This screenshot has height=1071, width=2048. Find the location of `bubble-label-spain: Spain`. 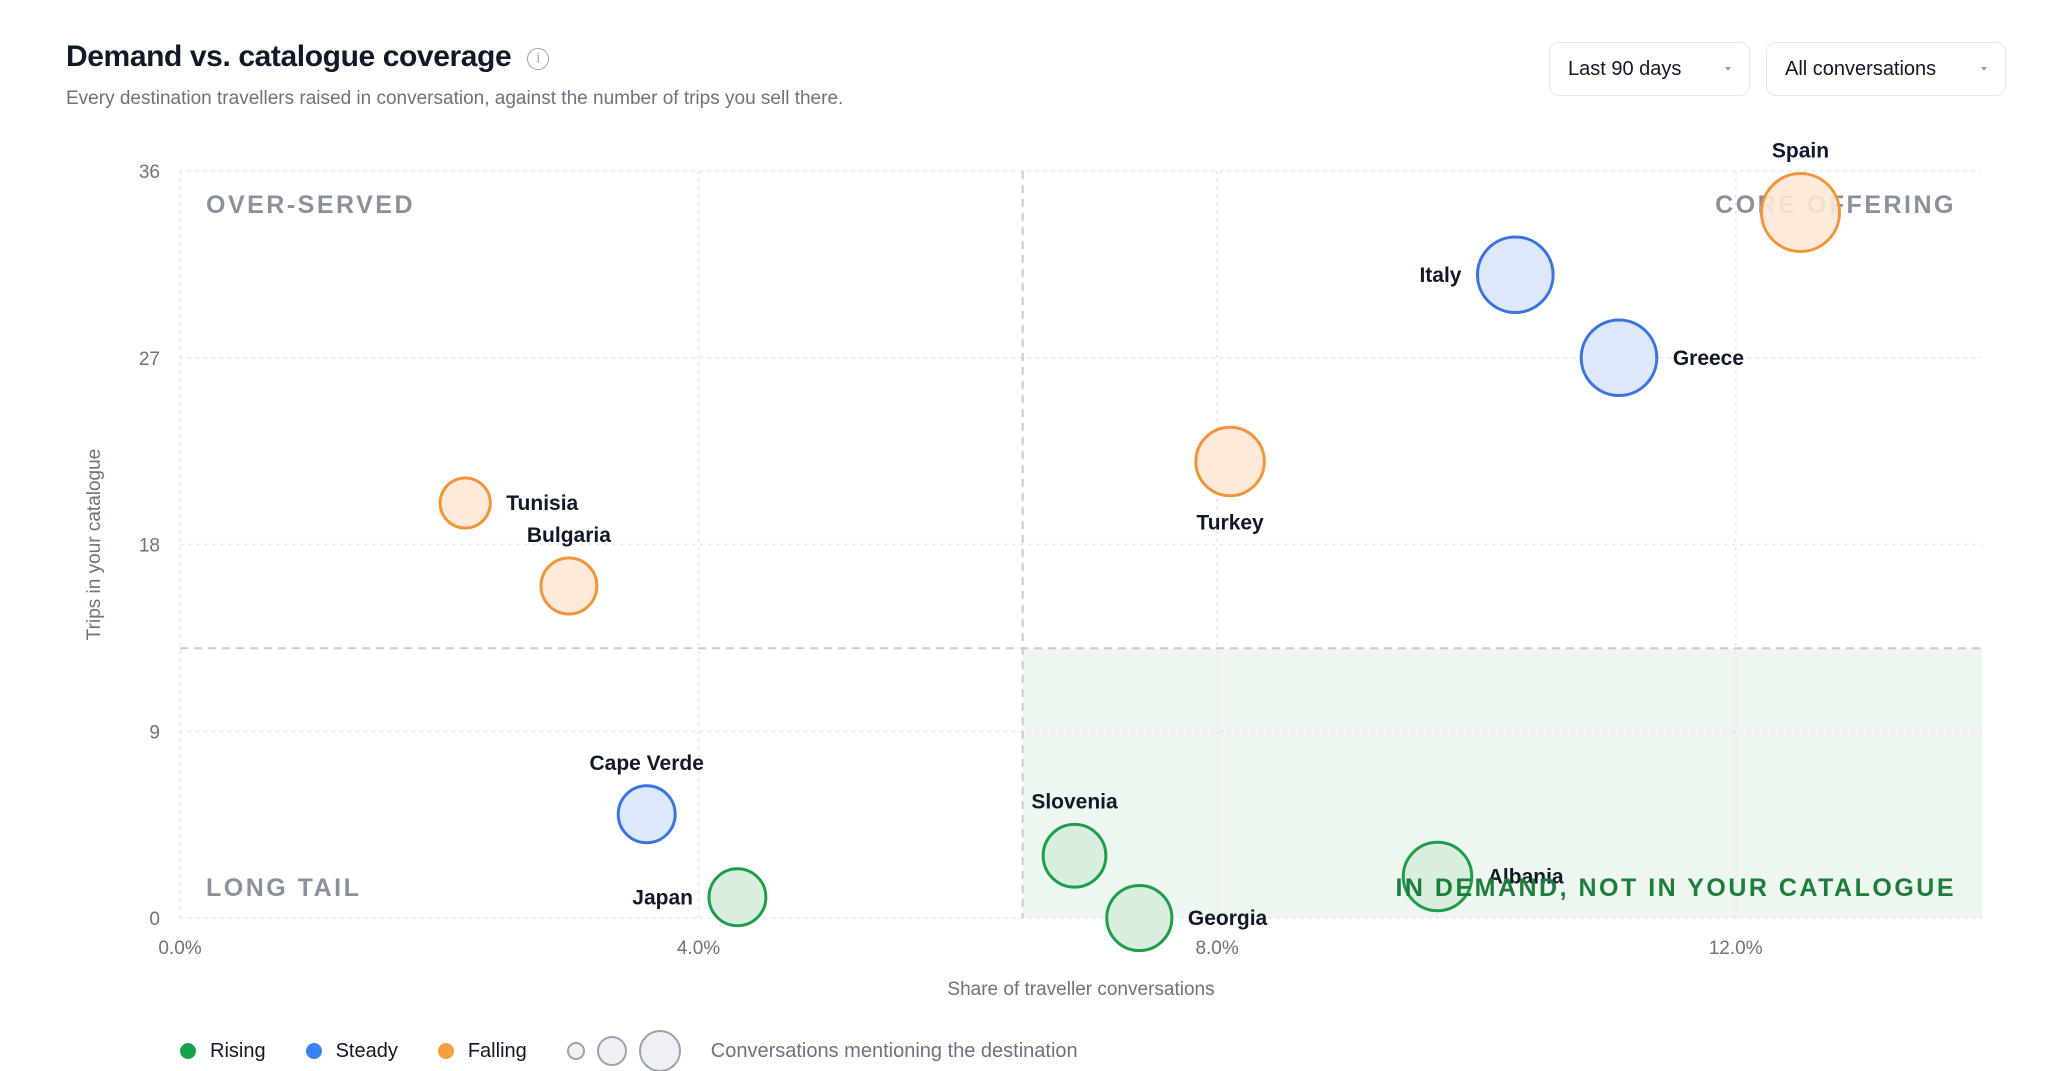

bubble-label-spain: Spain is located at coordinates (1800, 151).